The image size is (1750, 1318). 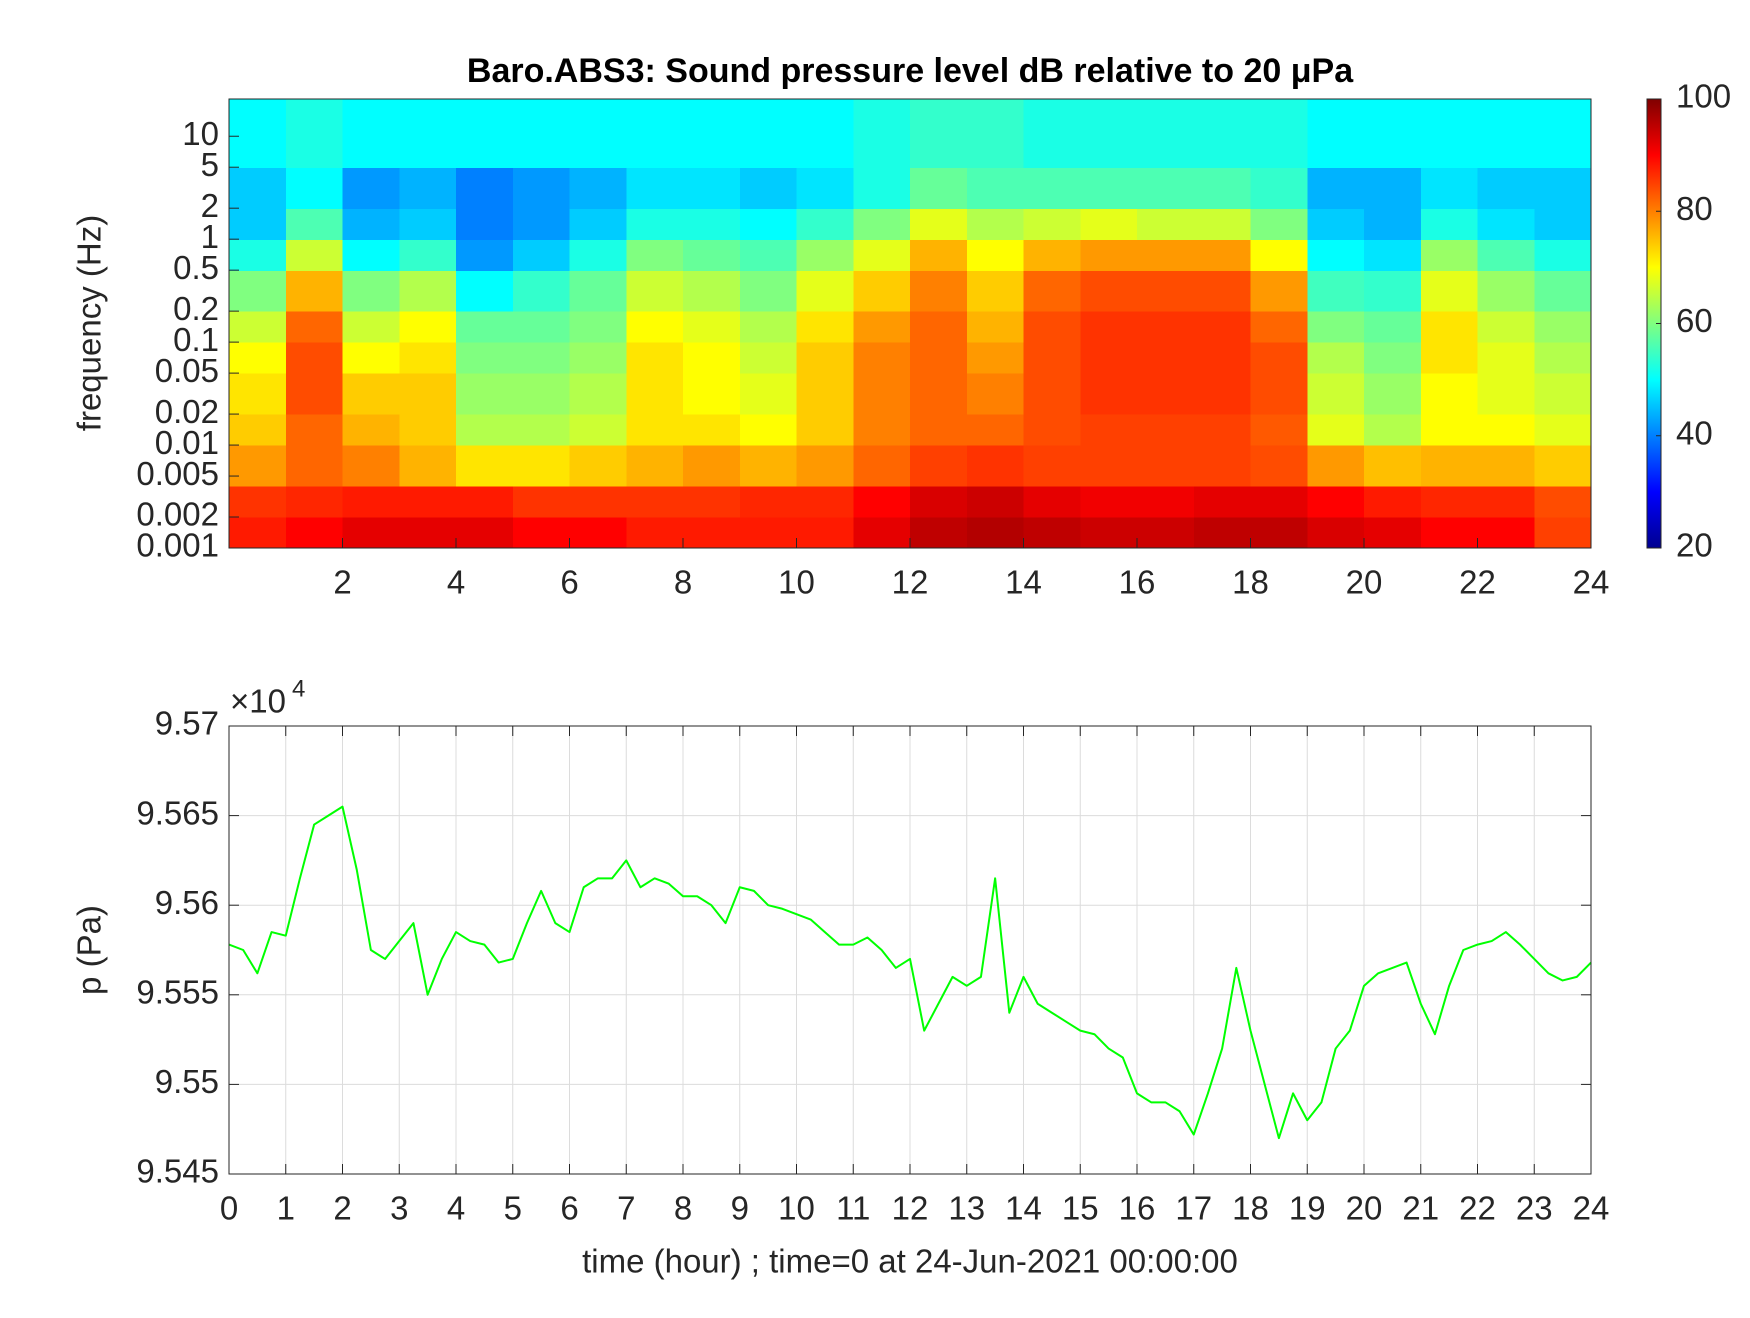 I want to click on x-tick-label: 0, so click(x=229, y=1208).